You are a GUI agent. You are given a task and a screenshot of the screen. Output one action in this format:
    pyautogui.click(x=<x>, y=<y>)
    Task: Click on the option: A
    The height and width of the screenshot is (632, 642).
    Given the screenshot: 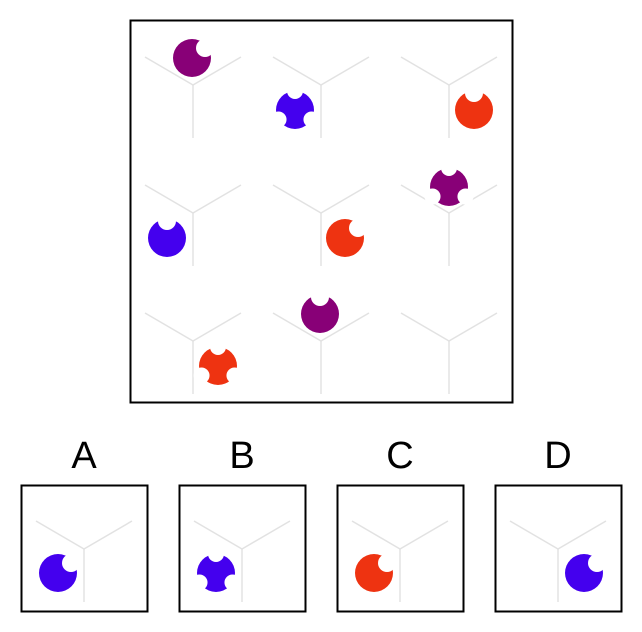 What is the action you would take?
    pyautogui.click(x=84, y=524)
    